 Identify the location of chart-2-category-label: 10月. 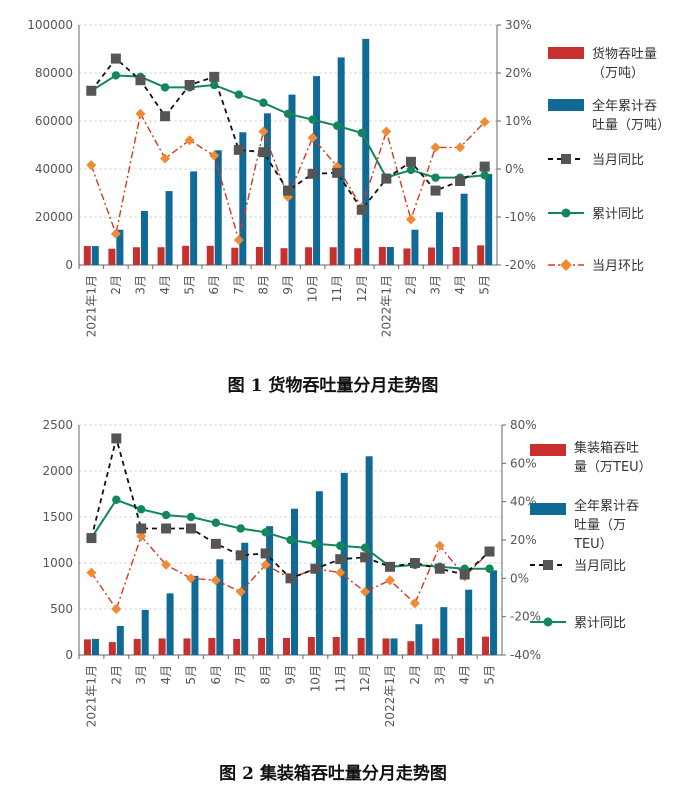
(315, 678).